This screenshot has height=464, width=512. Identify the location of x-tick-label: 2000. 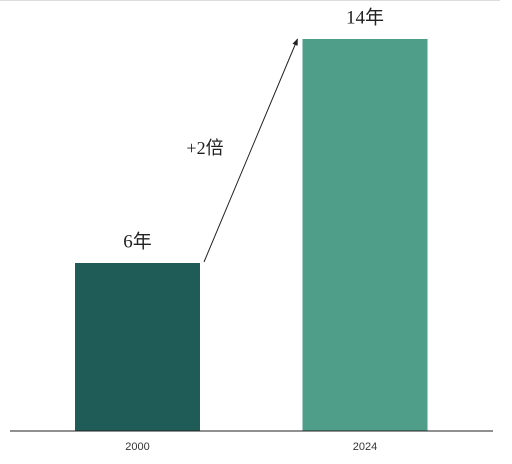
(137, 447).